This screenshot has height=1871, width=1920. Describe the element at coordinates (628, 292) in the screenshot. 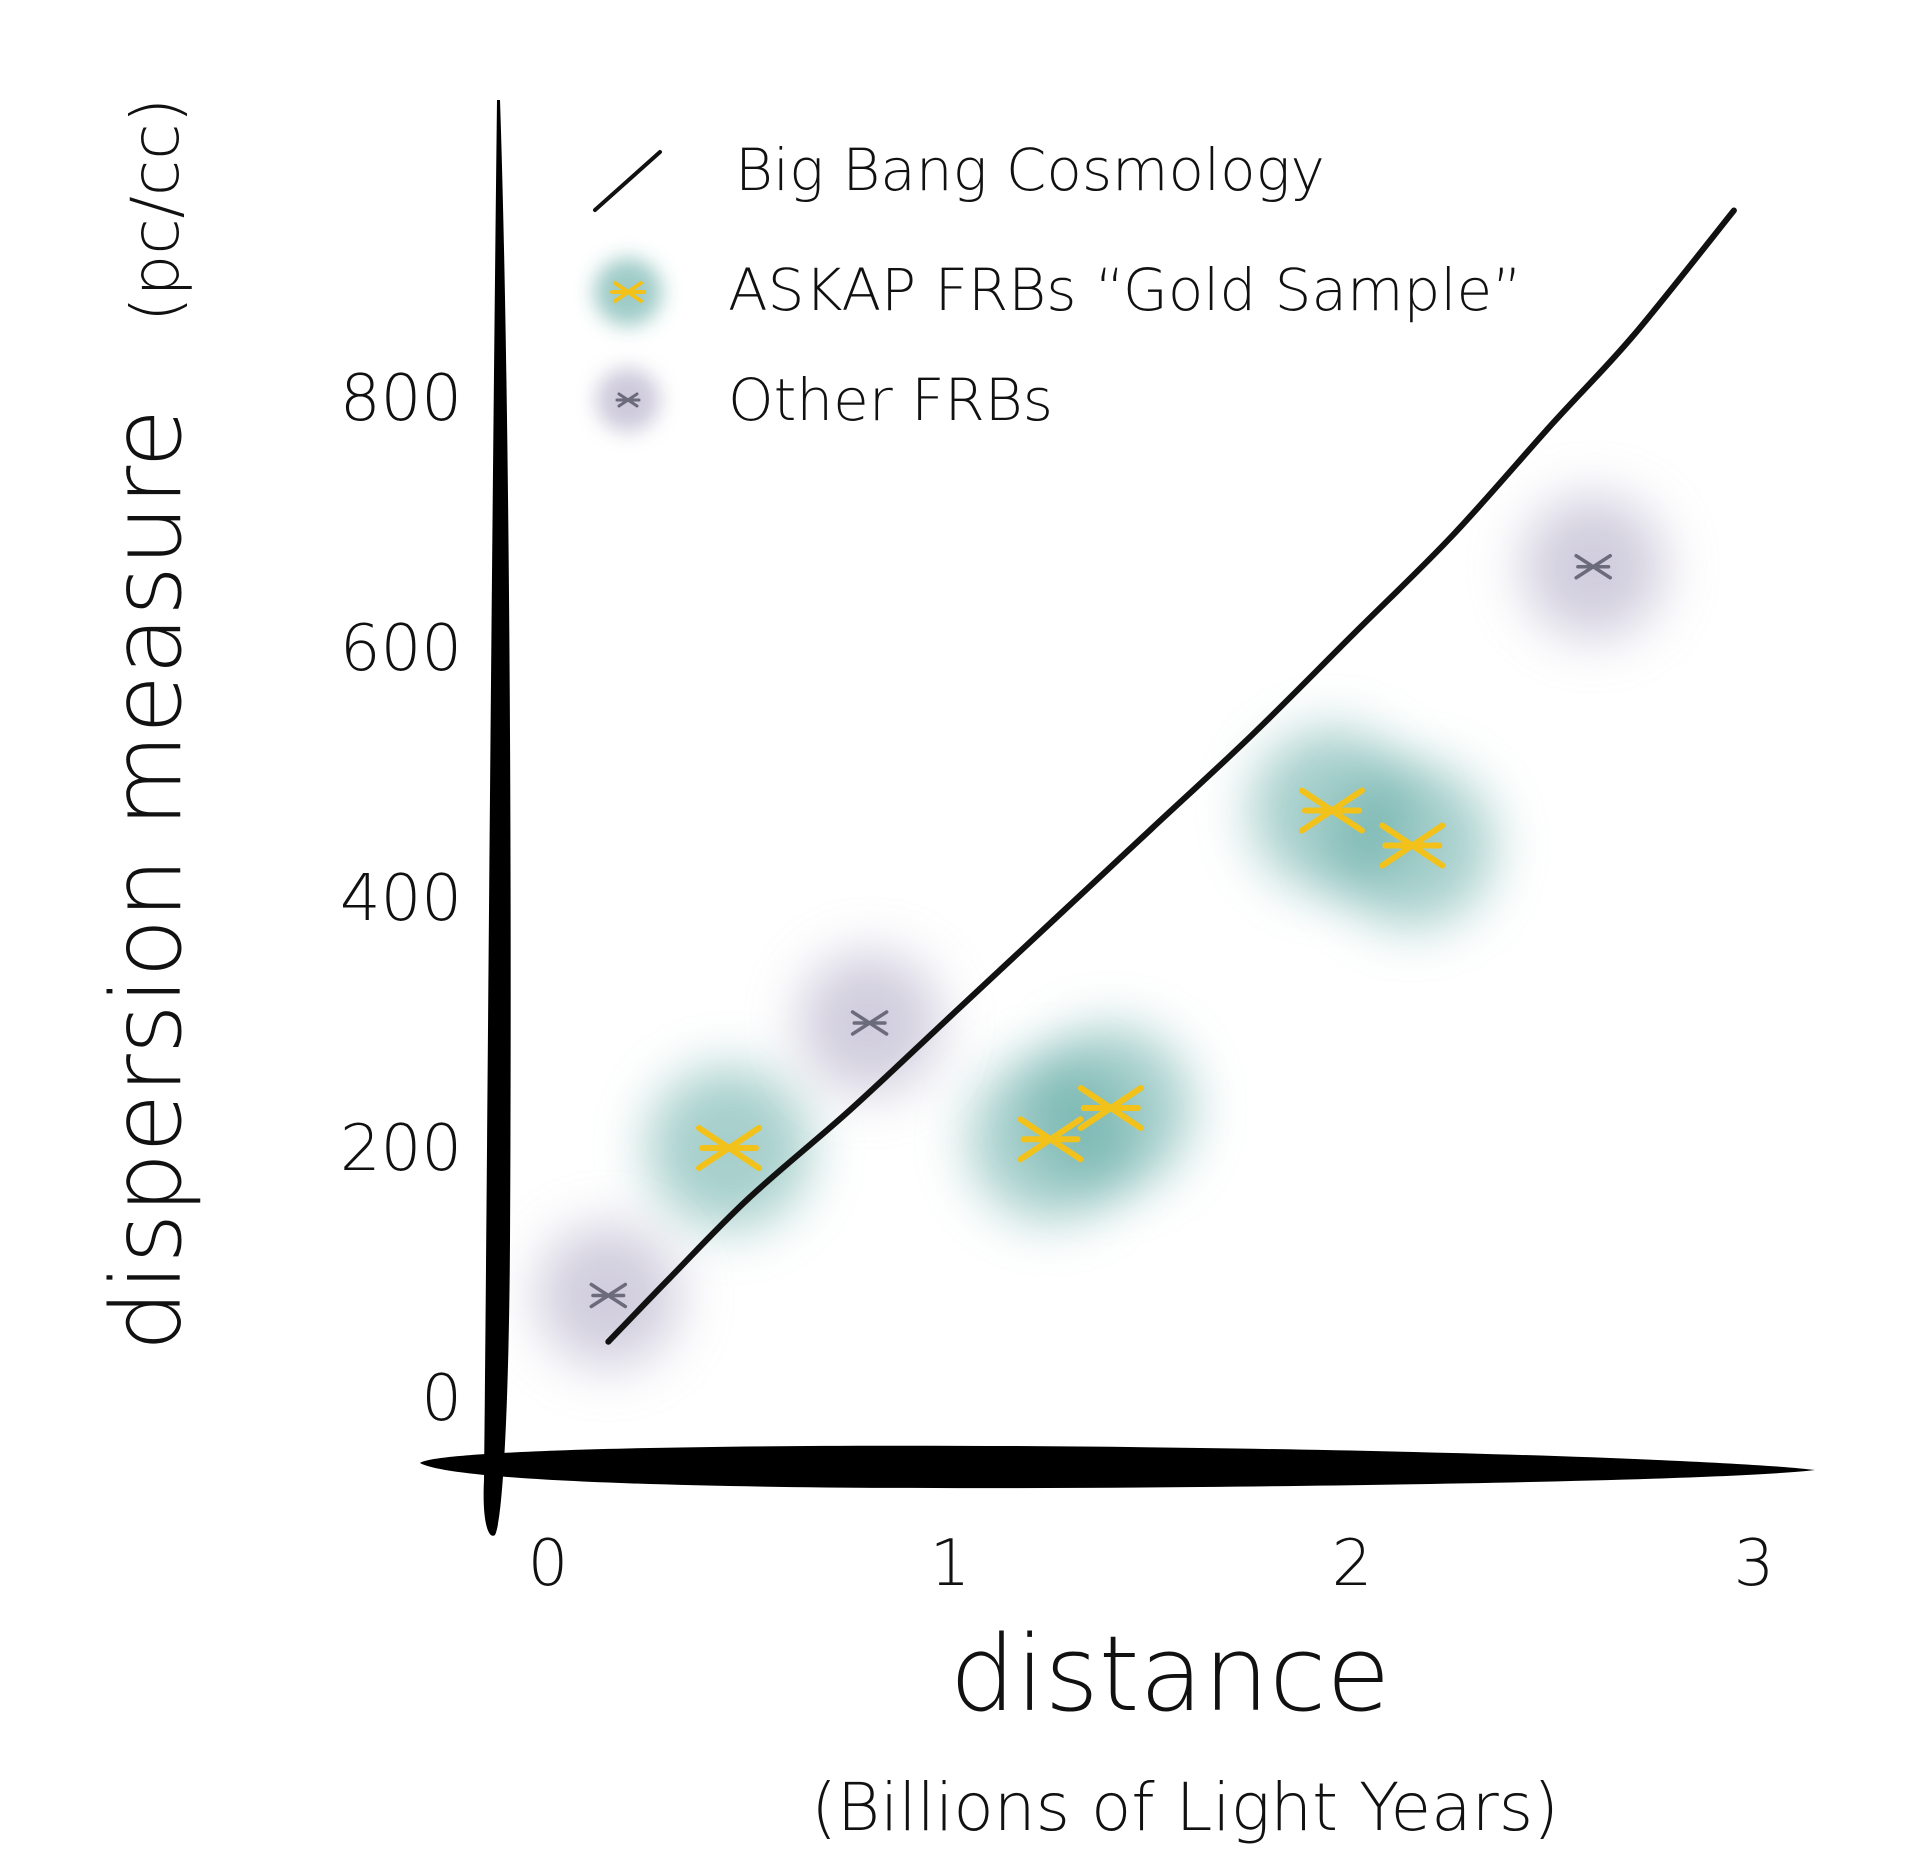

I see `legend-gold-star-icon` at that location.